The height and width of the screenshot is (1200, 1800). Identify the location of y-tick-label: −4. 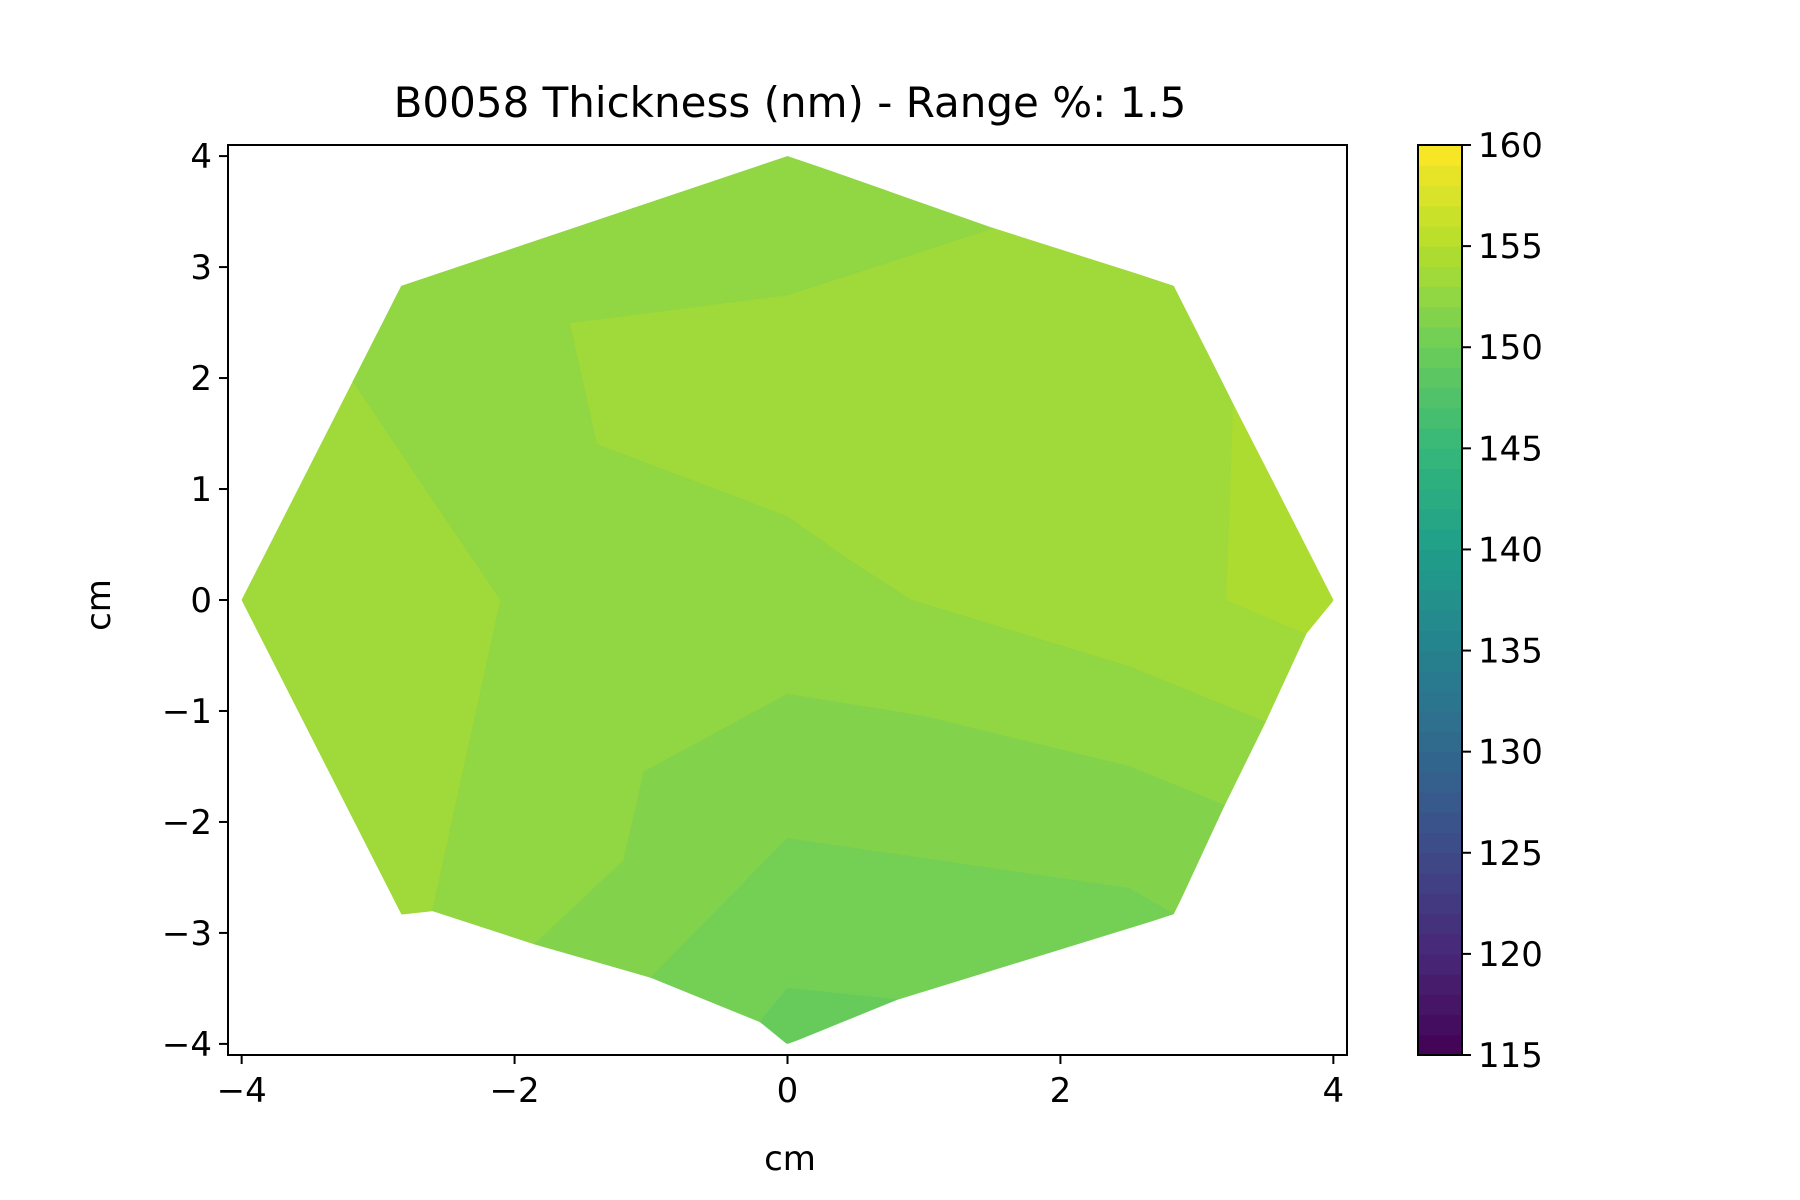
(187, 1045).